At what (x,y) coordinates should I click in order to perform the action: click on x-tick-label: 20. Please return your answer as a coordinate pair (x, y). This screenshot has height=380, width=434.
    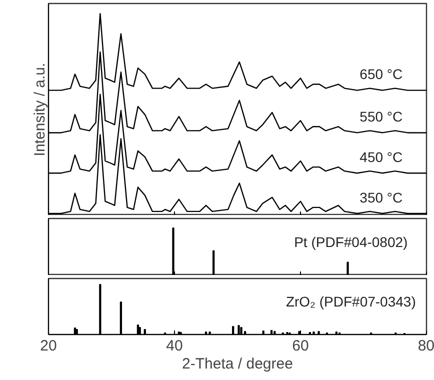
    Looking at the image, I should click on (48, 346).